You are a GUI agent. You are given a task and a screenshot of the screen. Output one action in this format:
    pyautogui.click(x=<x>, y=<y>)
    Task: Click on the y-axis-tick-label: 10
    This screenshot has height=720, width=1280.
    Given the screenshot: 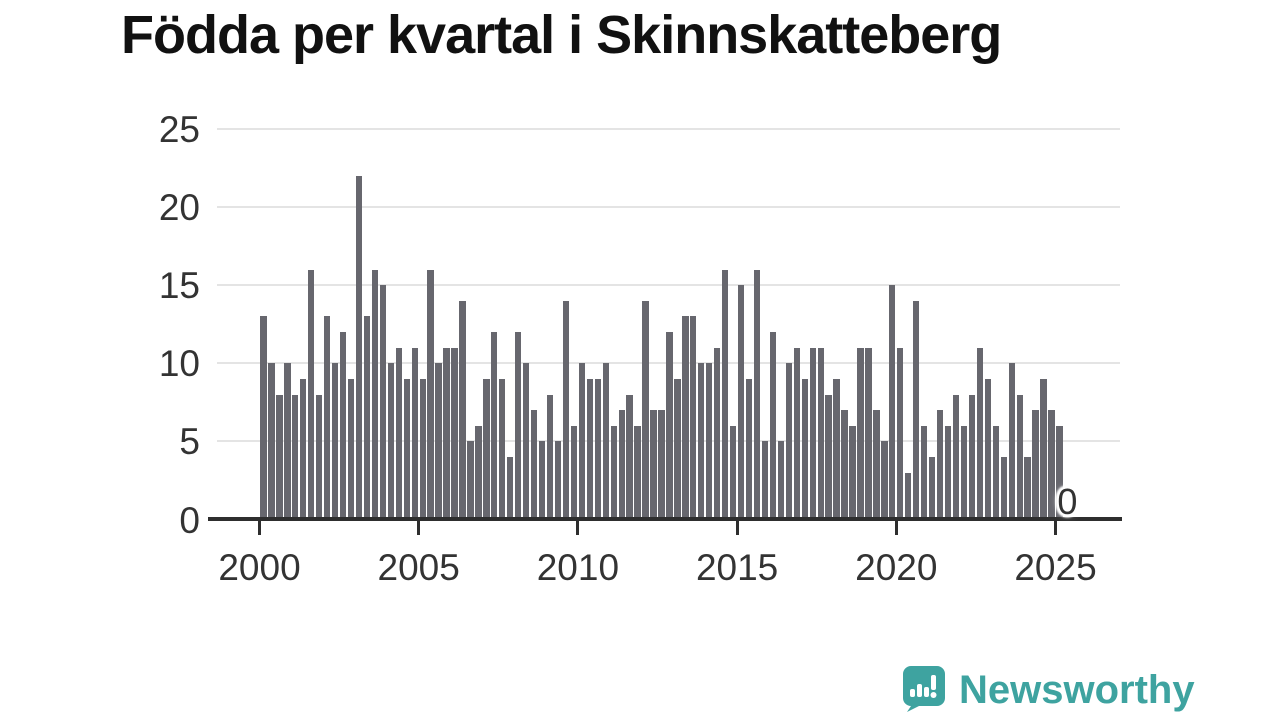 What is the action you would take?
    pyautogui.click(x=179, y=364)
    